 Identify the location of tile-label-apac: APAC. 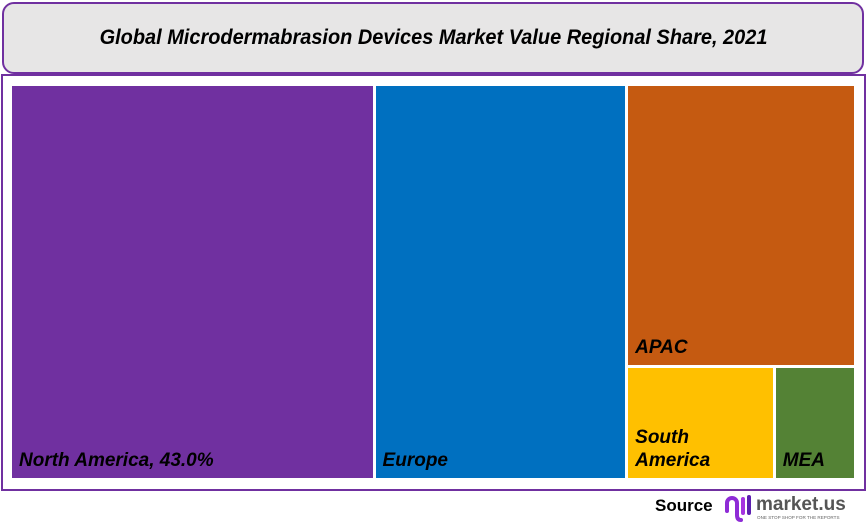
(661, 347).